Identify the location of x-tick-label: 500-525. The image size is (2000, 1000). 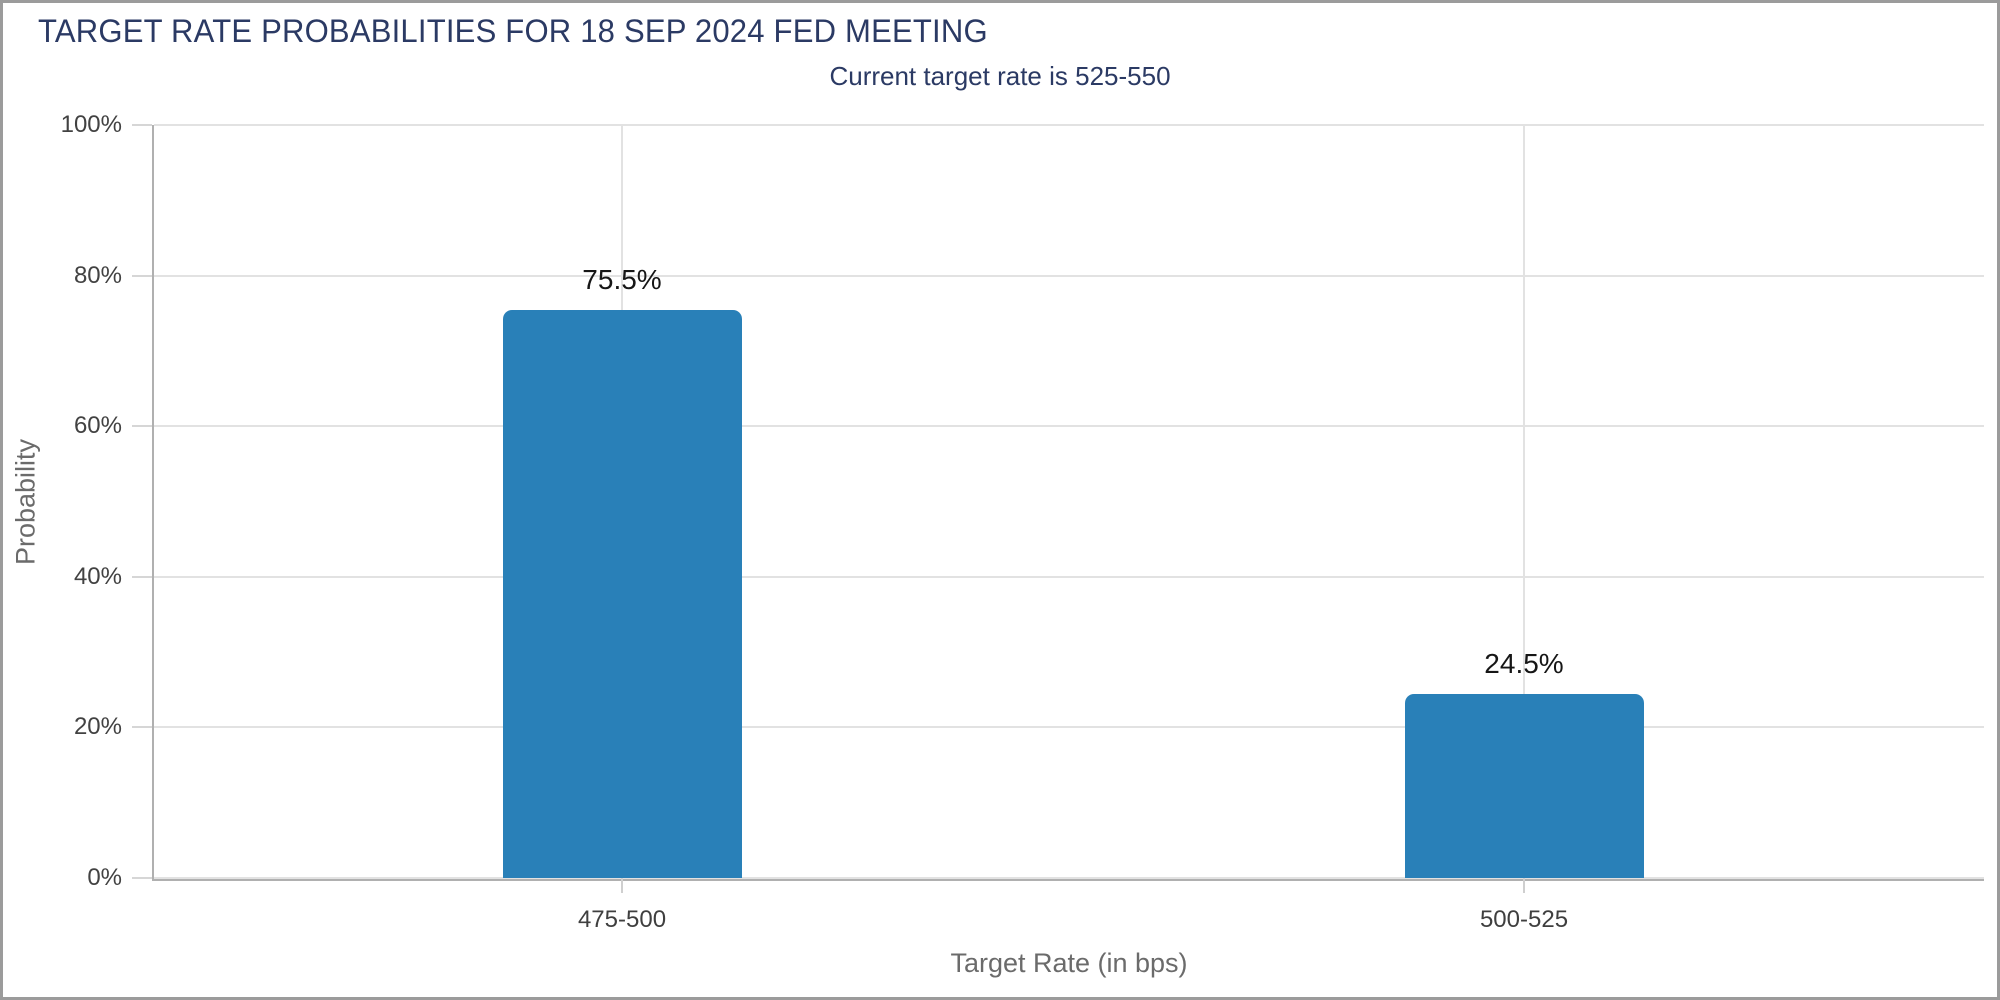
(1524, 919).